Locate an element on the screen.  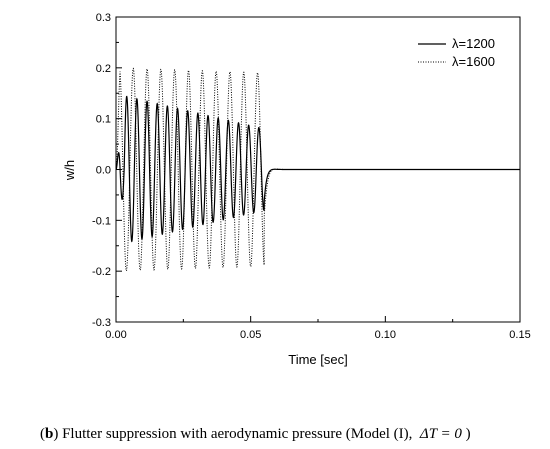
x-axis-label: Time [sec] is located at coordinates (317, 359).